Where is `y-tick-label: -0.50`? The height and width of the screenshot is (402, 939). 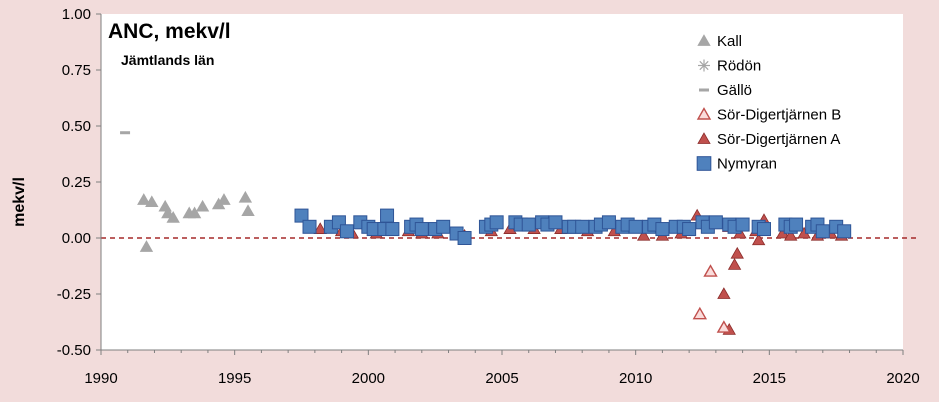 y-tick-label: -0.50 is located at coordinates (74, 350).